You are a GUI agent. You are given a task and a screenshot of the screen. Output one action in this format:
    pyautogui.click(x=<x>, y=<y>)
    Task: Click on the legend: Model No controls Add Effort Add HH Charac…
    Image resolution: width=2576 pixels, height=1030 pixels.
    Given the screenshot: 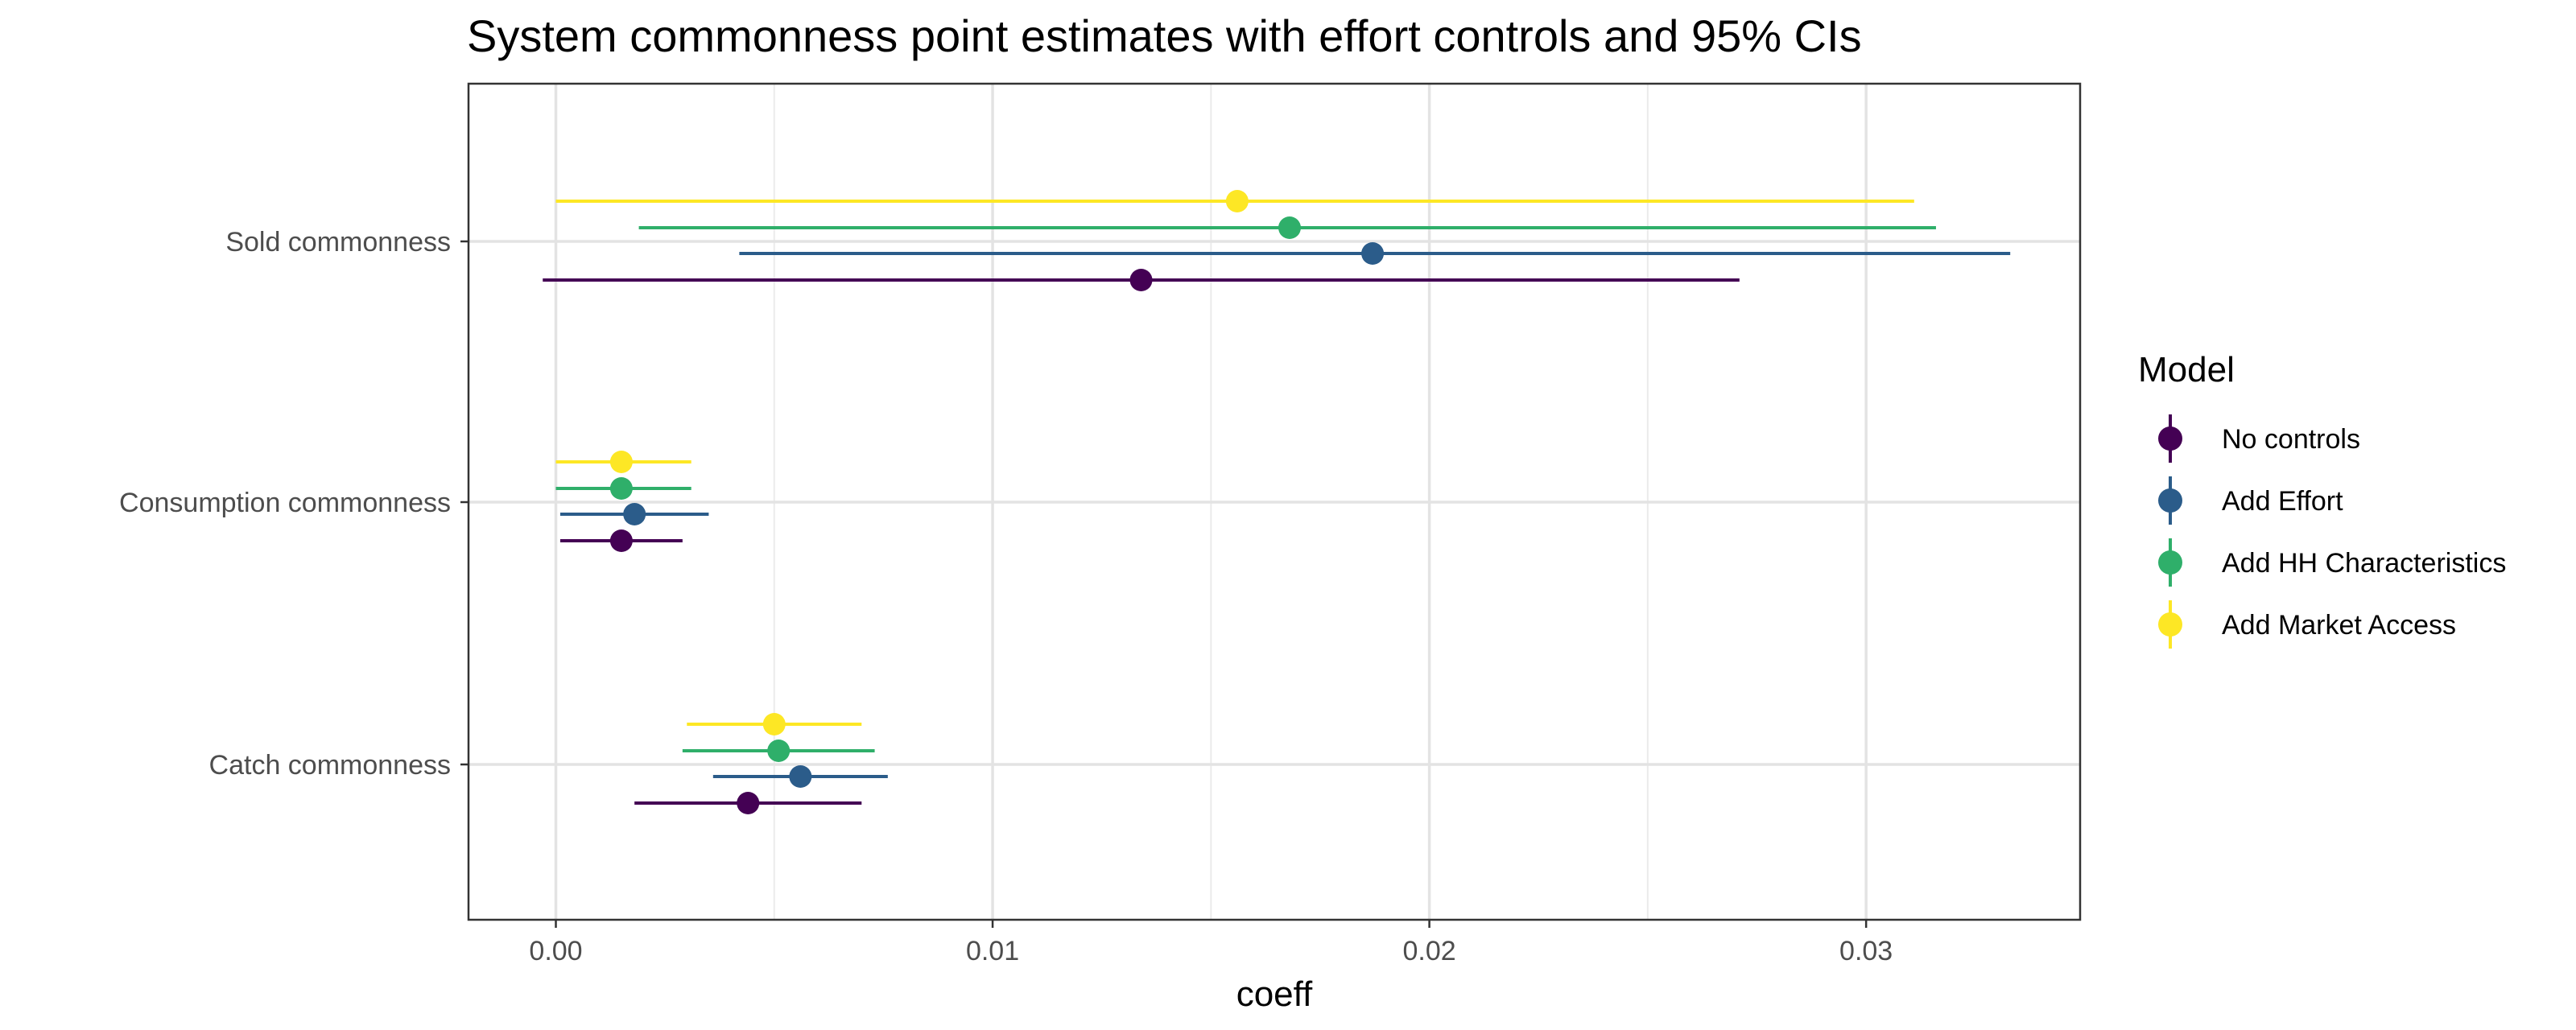 What is the action you would take?
    pyautogui.click(x=2322, y=499)
    